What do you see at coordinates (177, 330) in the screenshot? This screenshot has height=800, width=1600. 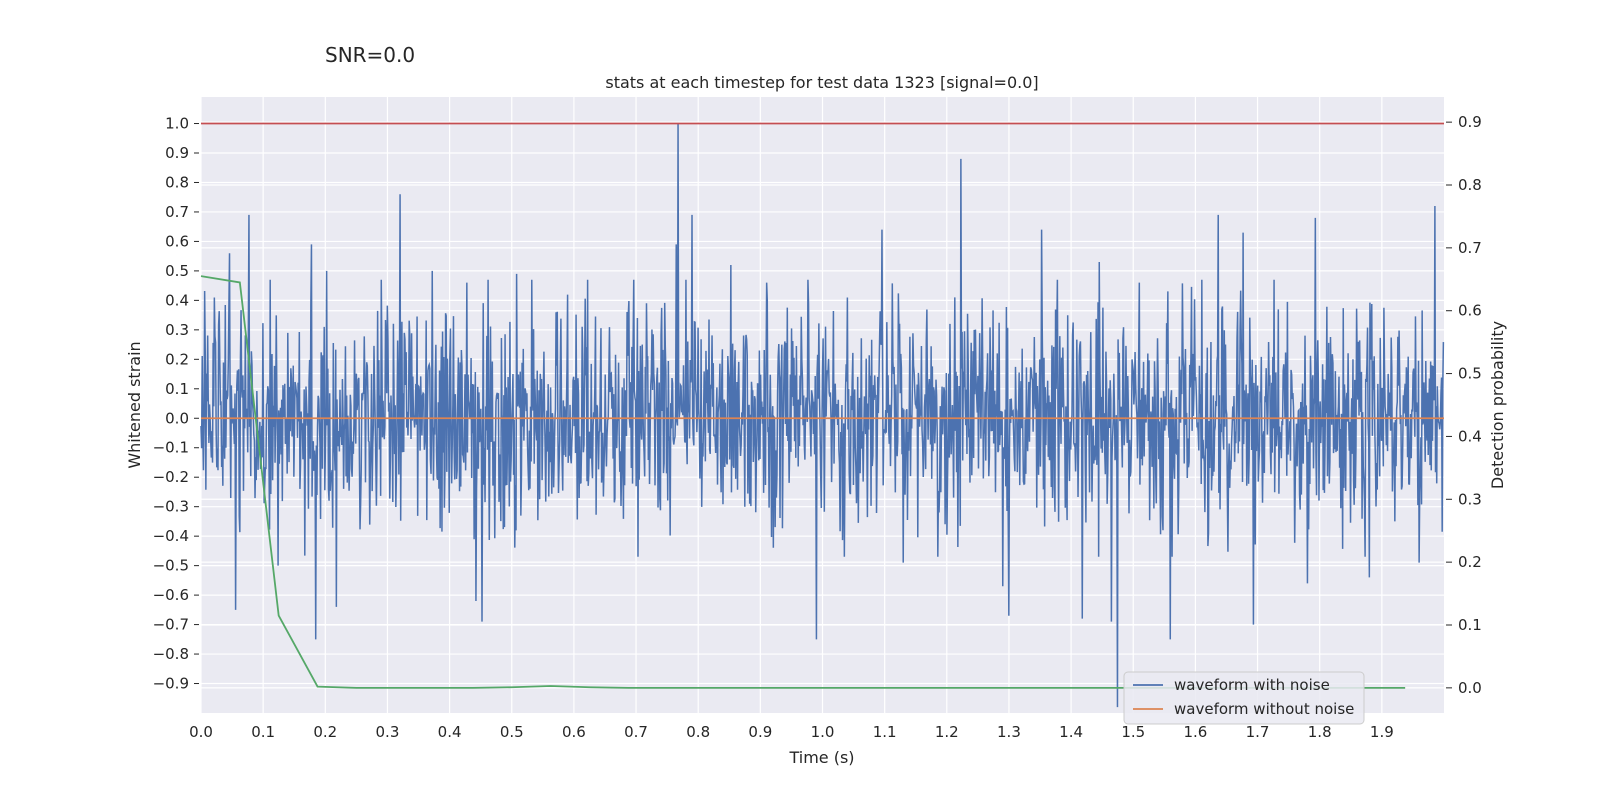 I see `y-tick-label: 0.3` at bounding box center [177, 330].